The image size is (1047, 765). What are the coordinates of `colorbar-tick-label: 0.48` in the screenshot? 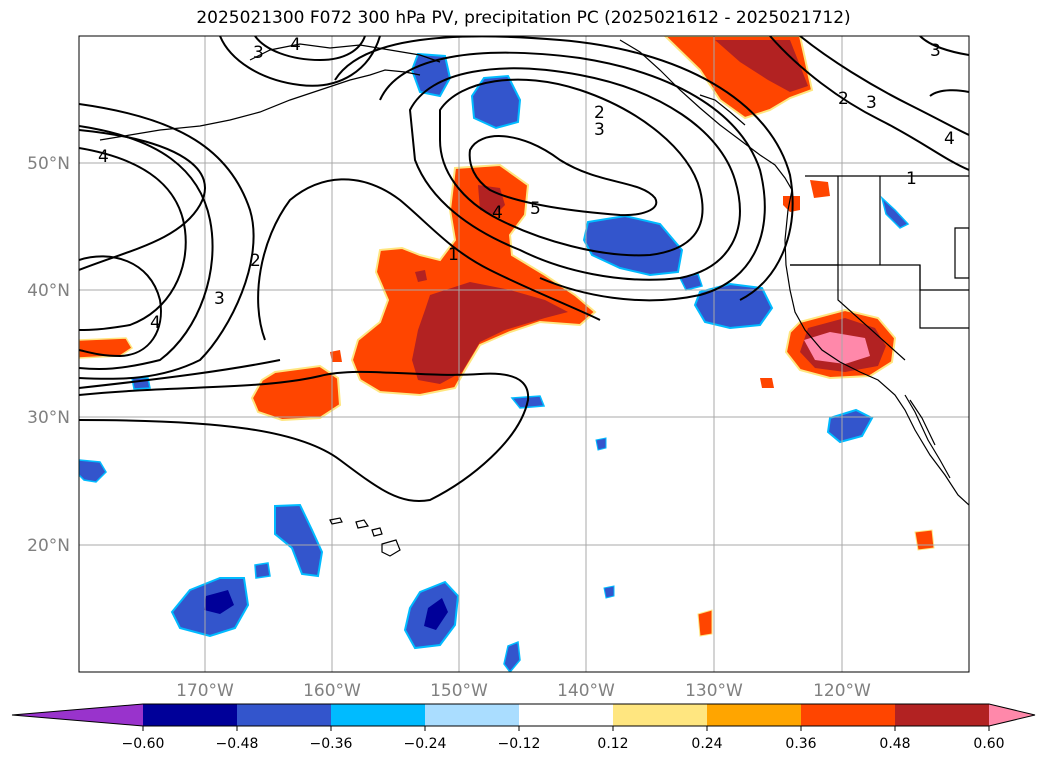 It's located at (894, 744).